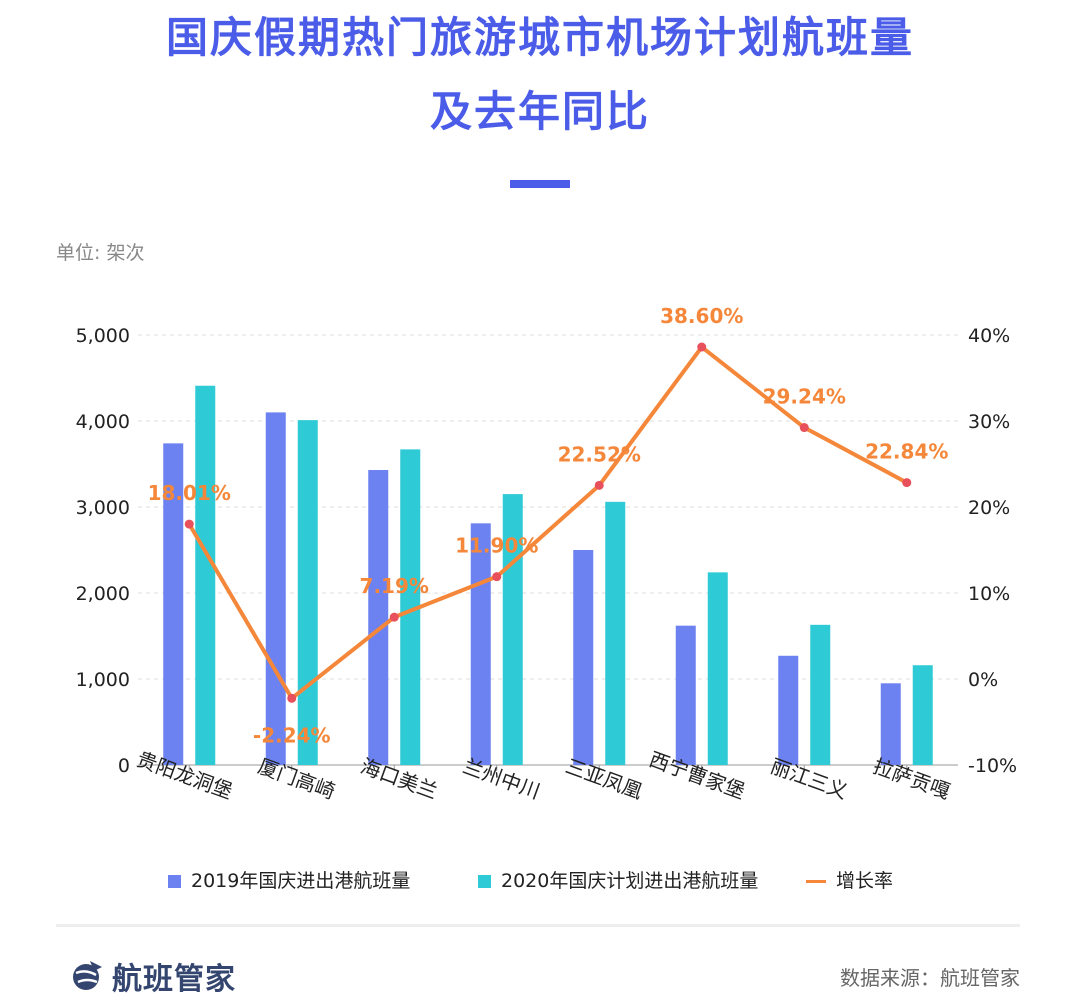  What do you see at coordinates (983, 680) in the screenshot?
I see `y-right-tick-label: 0%` at bounding box center [983, 680].